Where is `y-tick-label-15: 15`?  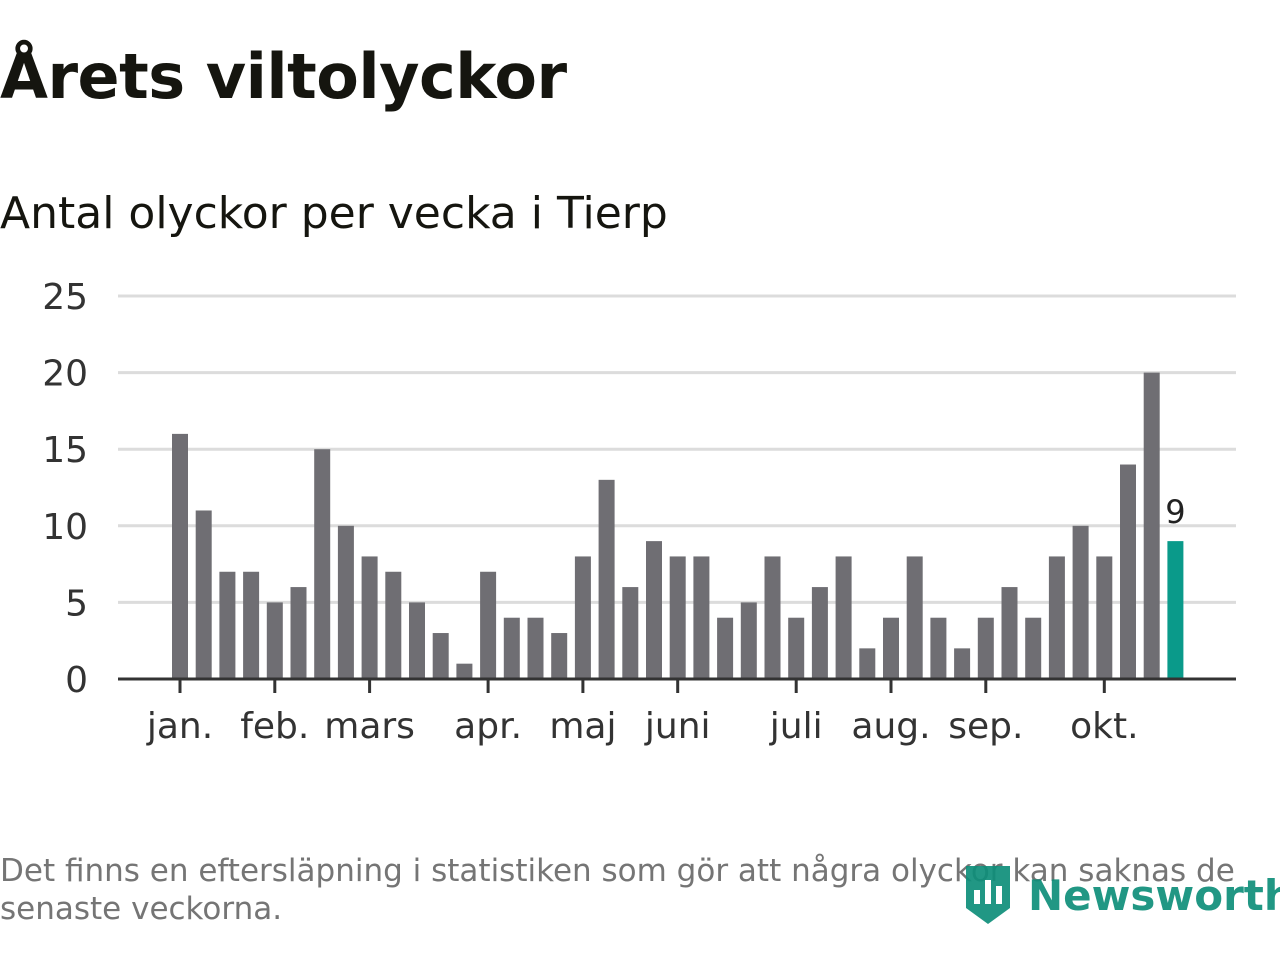
y-tick-label-15: 15 is located at coordinates (65, 450).